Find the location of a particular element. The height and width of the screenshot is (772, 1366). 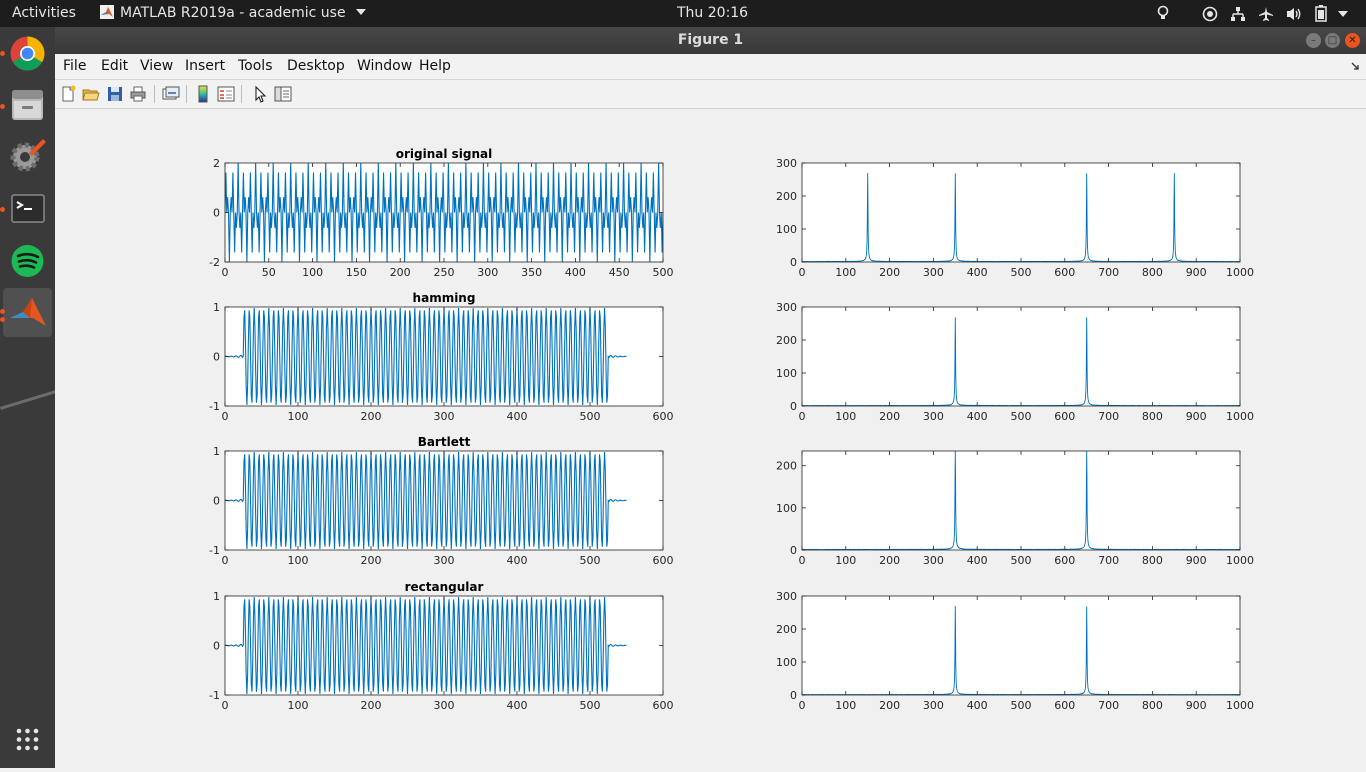

matlab-icon is located at coordinates (27, 312).